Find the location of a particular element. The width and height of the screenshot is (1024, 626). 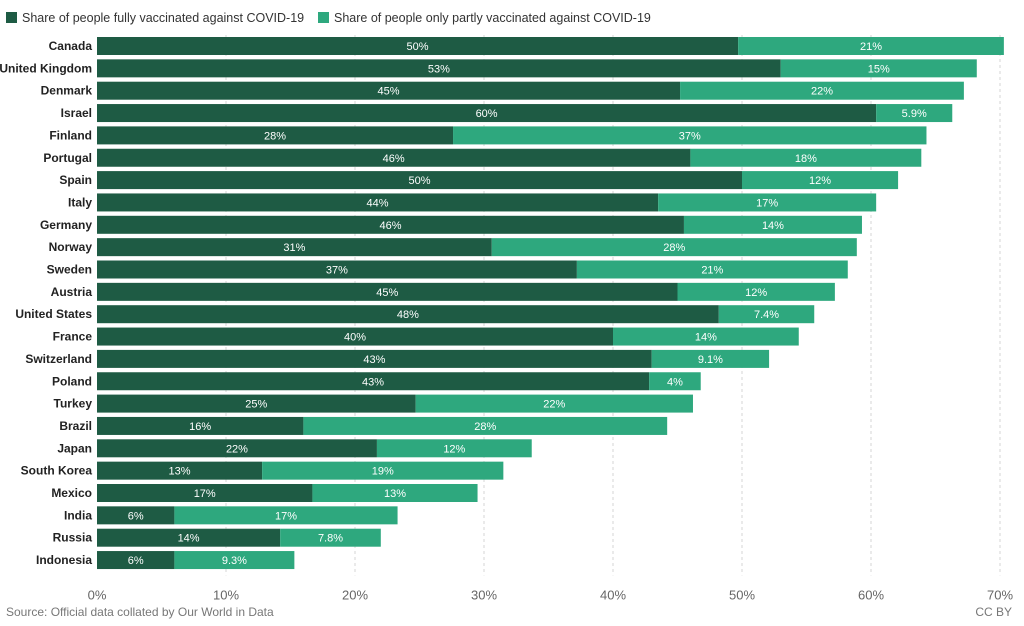

data-label-fully: 60% is located at coordinates (487, 114).